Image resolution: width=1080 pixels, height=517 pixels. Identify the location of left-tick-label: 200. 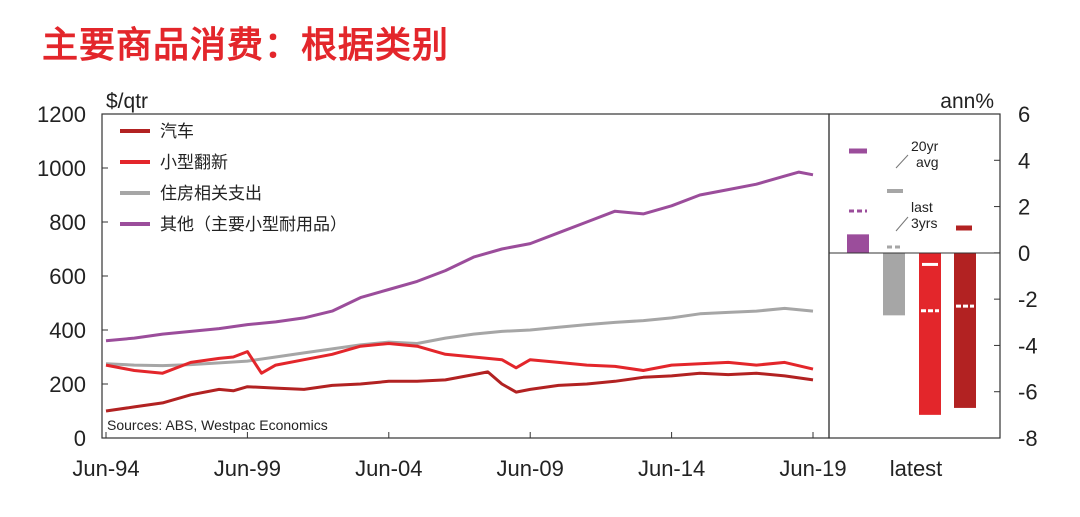
(67, 384).